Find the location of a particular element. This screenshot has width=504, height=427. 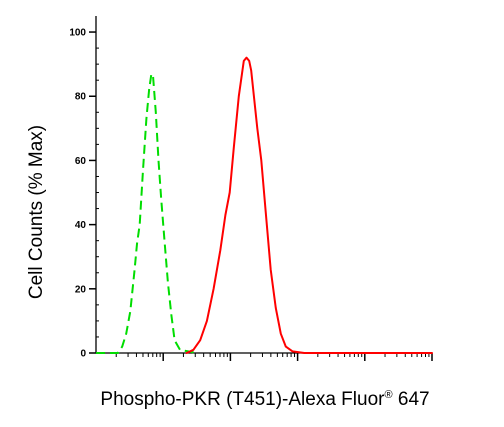

x-axis-label-registered-mark: ® is located at coordinates (388, 395).